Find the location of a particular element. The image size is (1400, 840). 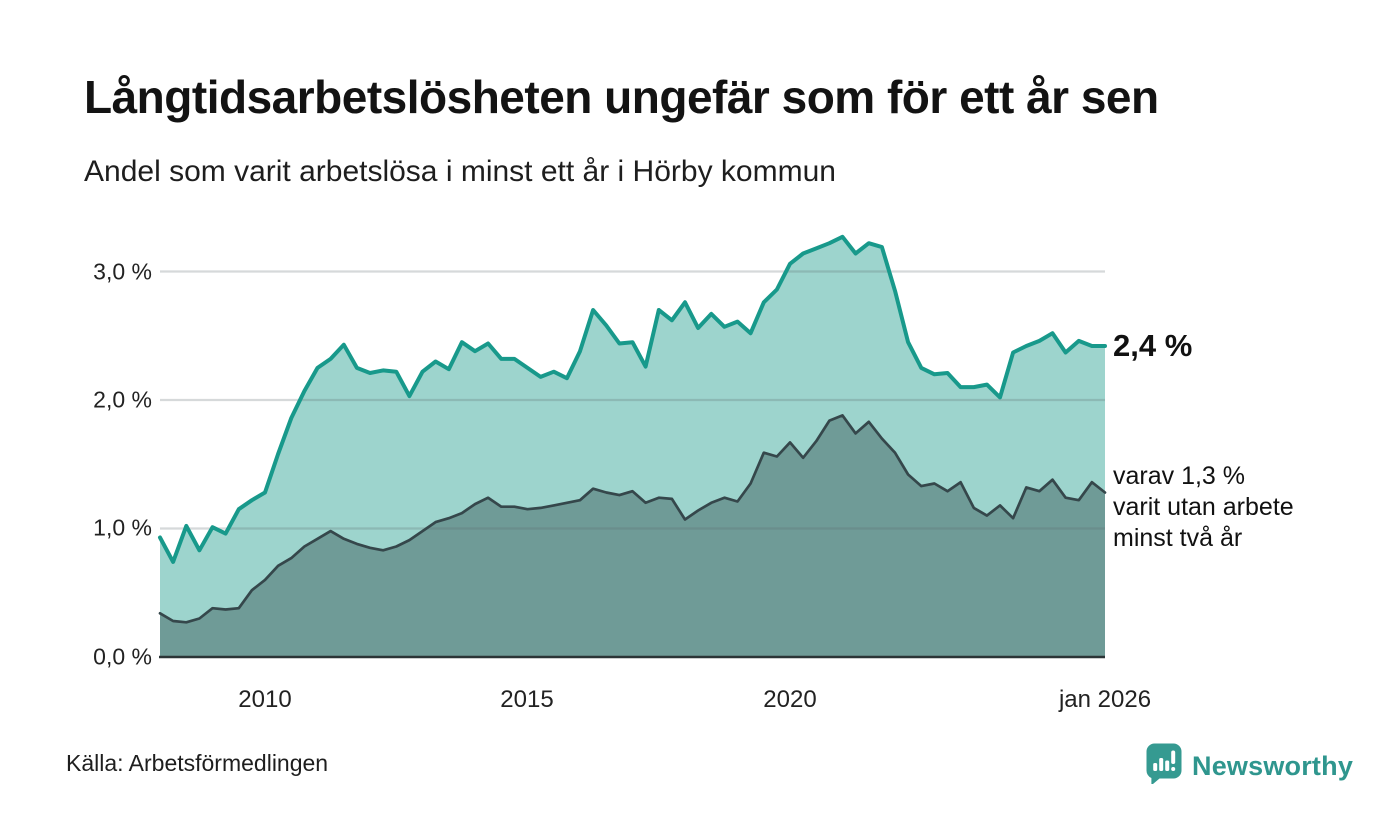

y-axis-tick-2: 2,0 % is located at coordinates (122, 399).